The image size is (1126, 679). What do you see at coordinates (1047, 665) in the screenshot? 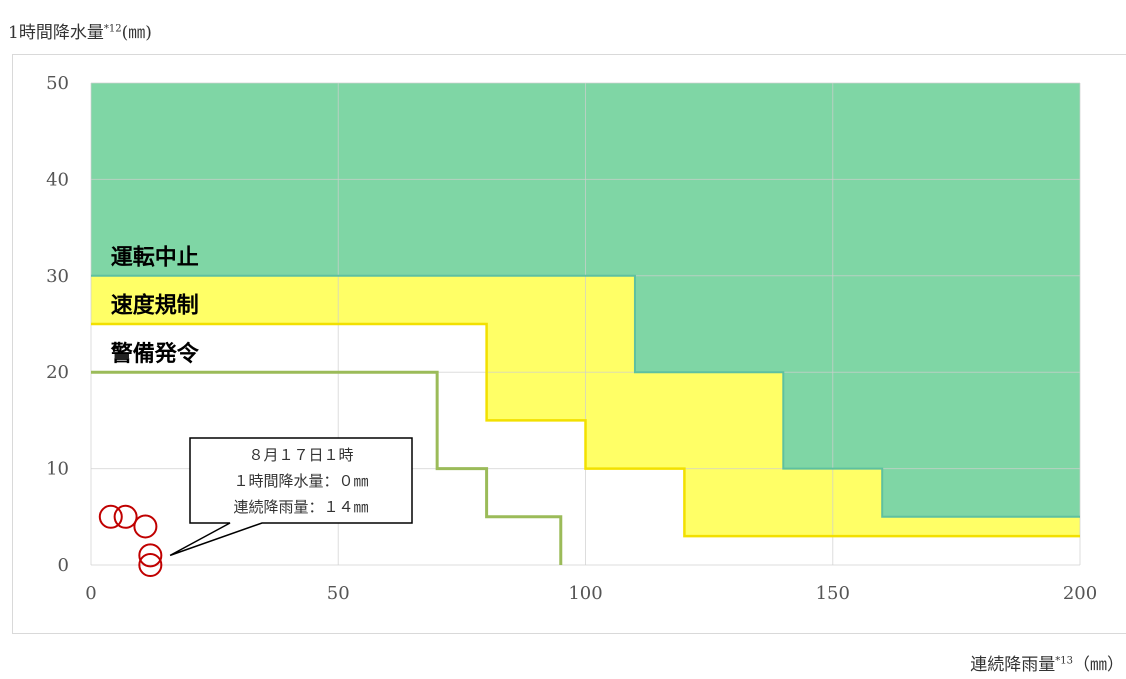
I see `x-axis-title: 連続降雨量*13（㎜）` at bounding box center [1047, 665].